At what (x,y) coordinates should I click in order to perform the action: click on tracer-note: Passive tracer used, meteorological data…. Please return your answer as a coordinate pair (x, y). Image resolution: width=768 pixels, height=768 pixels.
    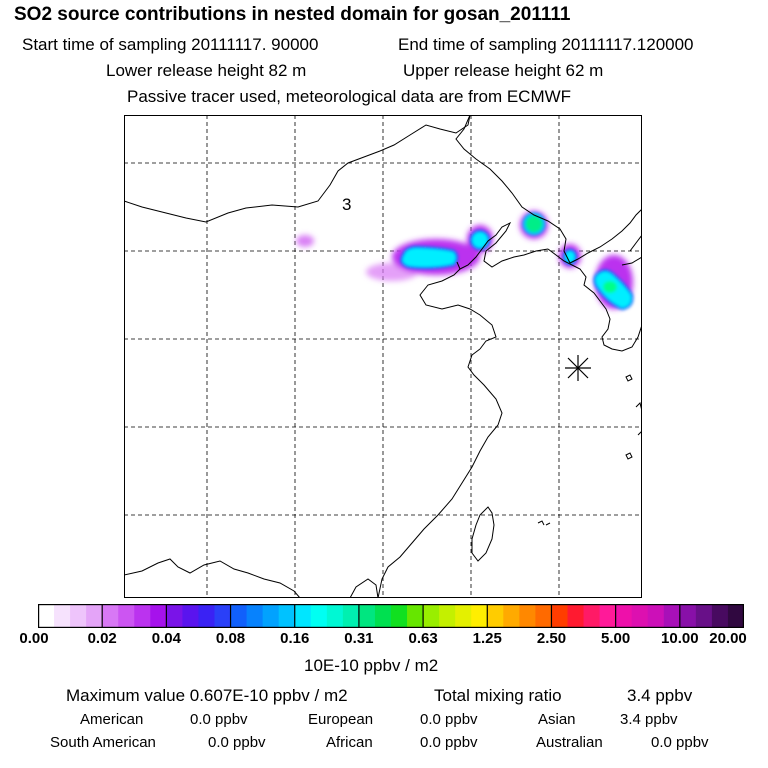
    Looking at the image, I should click on (349, 96).